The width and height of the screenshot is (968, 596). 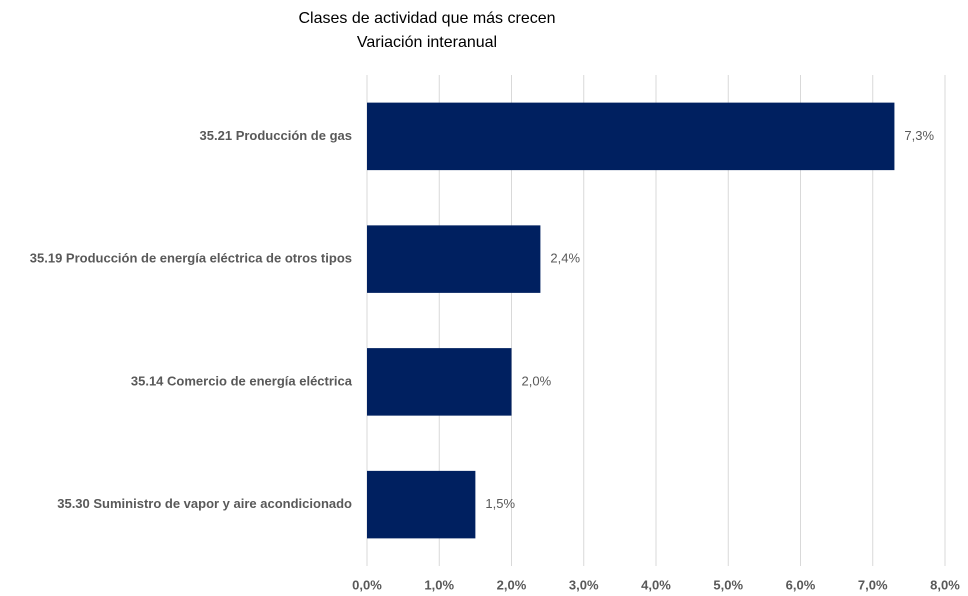 I want to click on x-tick-label: 3,0%, so click(x=584, y=584).